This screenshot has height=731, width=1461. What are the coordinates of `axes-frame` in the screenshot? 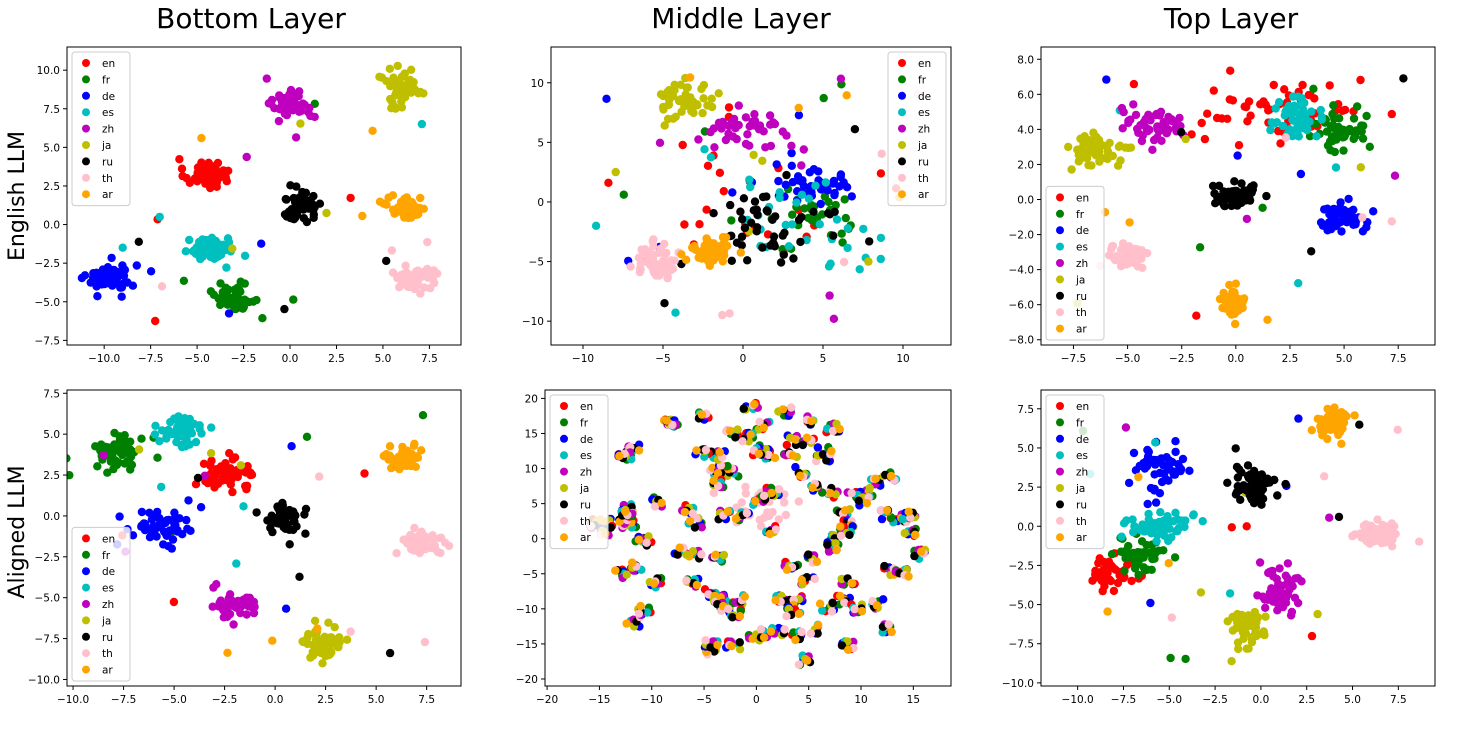 It's located at (1238, 538).